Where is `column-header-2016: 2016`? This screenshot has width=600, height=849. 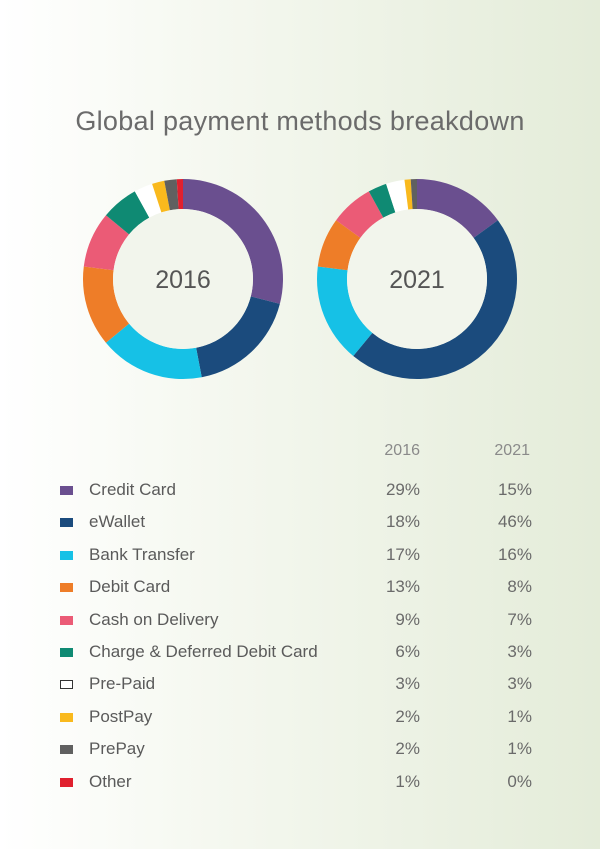
column-header-2016: 2016 is located at coordinates (402, 450).